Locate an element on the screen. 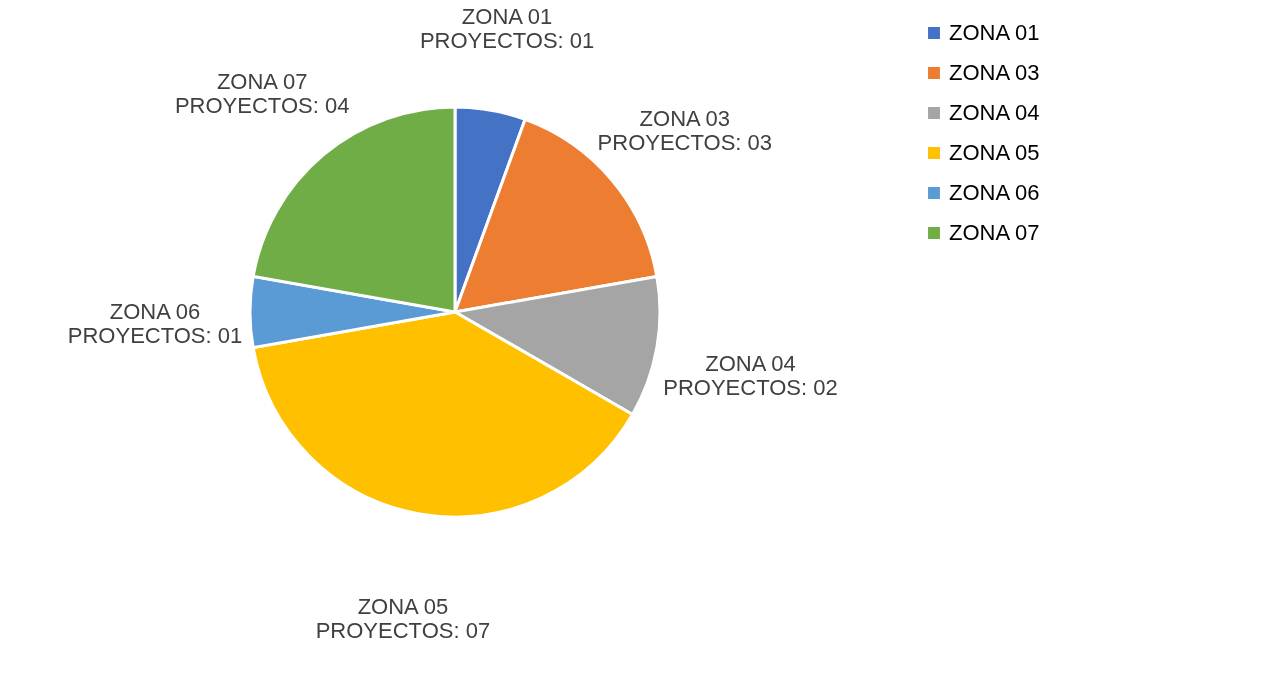 This screenshot has height=695, width=1271. slice-label: ZONA 06 is located at coordinates (155, 311).